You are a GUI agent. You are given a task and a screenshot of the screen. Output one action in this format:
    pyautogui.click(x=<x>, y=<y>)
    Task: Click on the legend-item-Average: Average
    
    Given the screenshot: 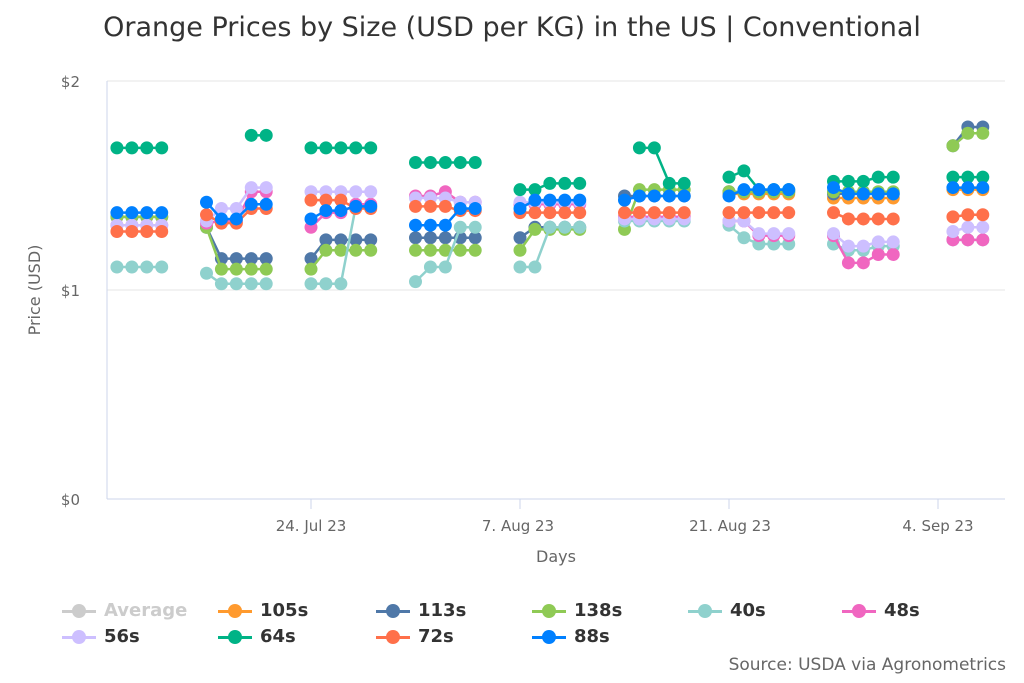 What is the action you would take?
    pyautogui.click(x=124, y=610)
    